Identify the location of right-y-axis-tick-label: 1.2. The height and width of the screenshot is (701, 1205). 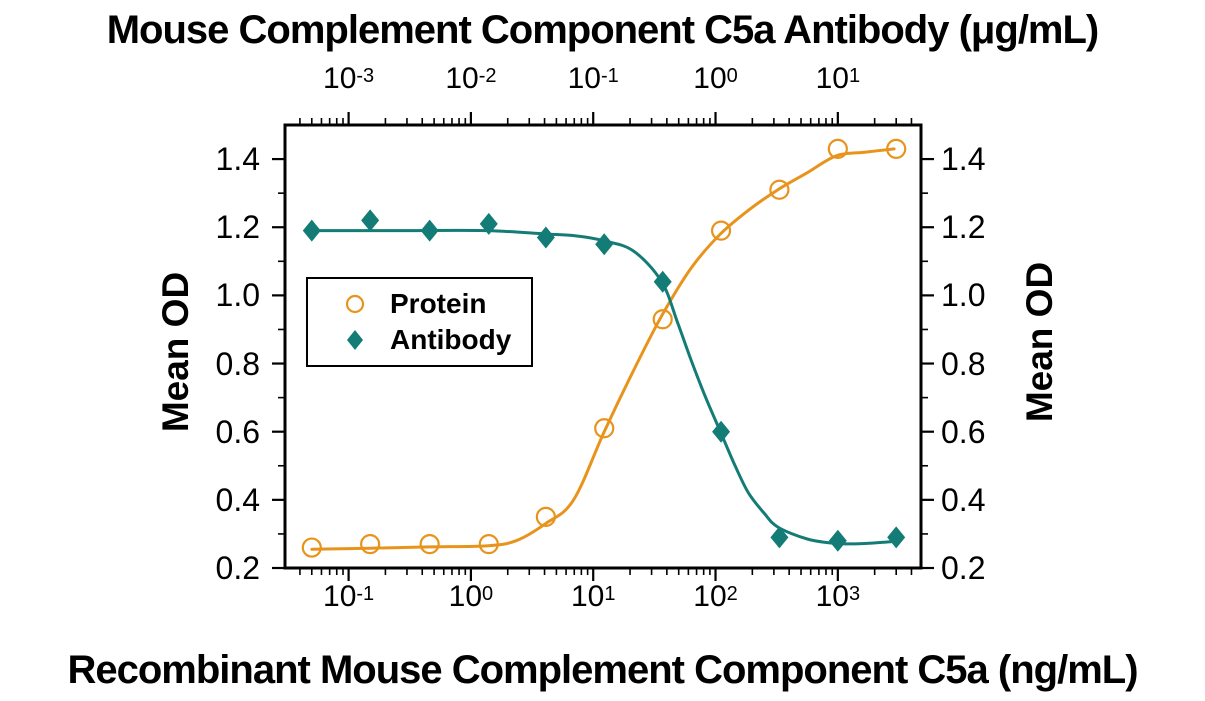
(963, 227).